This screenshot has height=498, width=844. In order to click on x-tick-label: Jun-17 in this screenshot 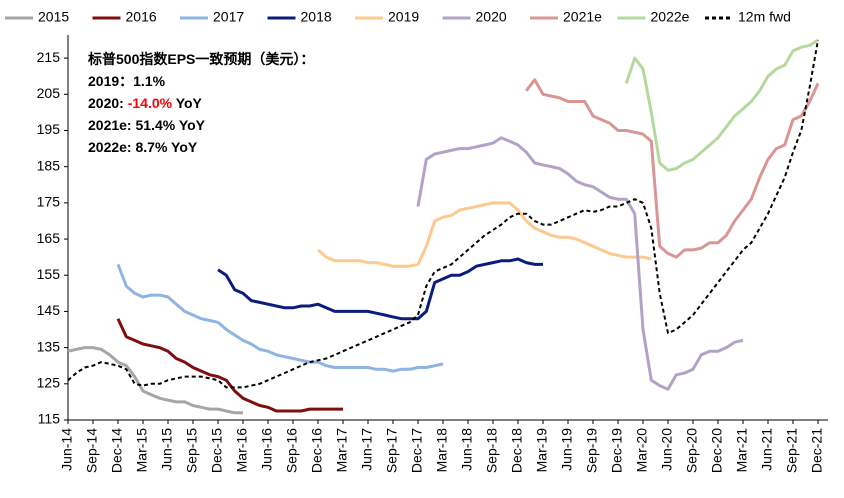, I will do `click(367, 449)`.